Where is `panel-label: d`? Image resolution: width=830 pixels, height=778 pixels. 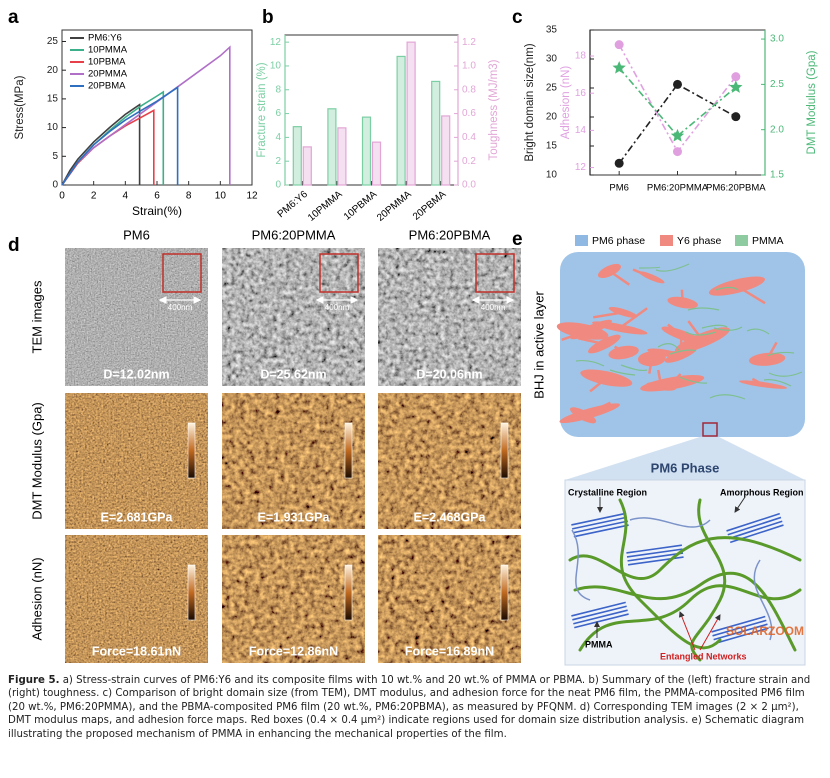
panel-label: d is located at coordinates (14, 245).